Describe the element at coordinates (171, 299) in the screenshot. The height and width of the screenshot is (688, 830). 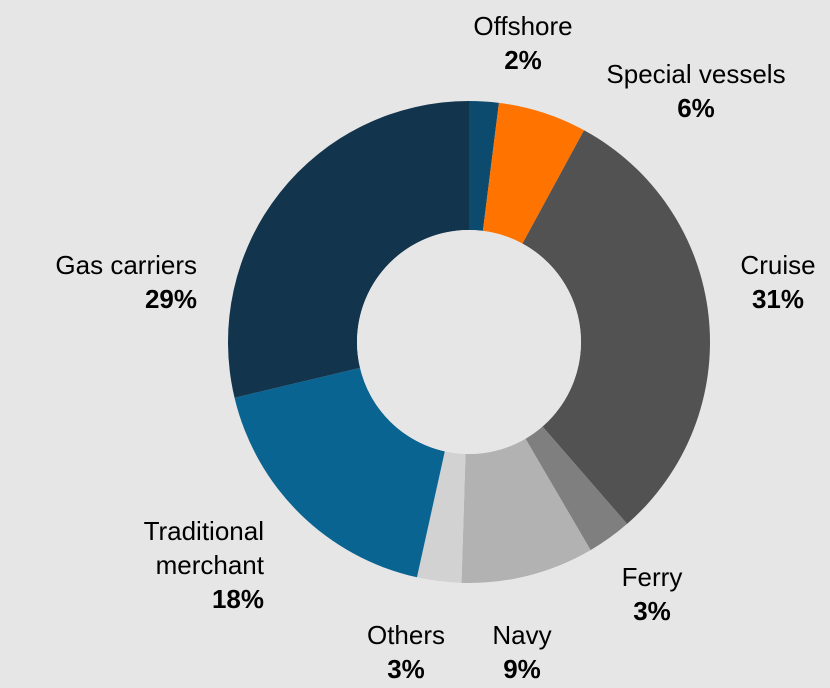
I see `slice-value-gas-carriers: 29%` at that location.